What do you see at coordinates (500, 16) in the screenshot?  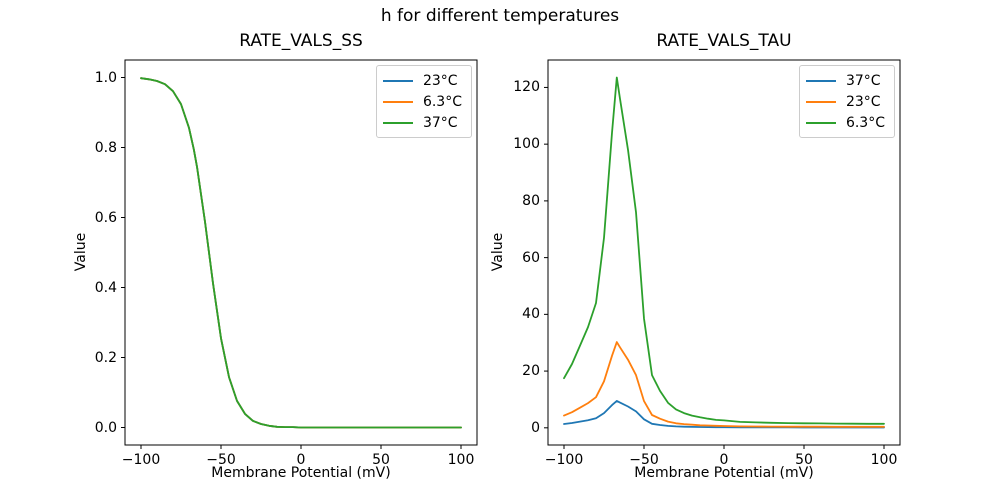 I see `figure-title: h for different temperatures` at bounding box center [500, 16].